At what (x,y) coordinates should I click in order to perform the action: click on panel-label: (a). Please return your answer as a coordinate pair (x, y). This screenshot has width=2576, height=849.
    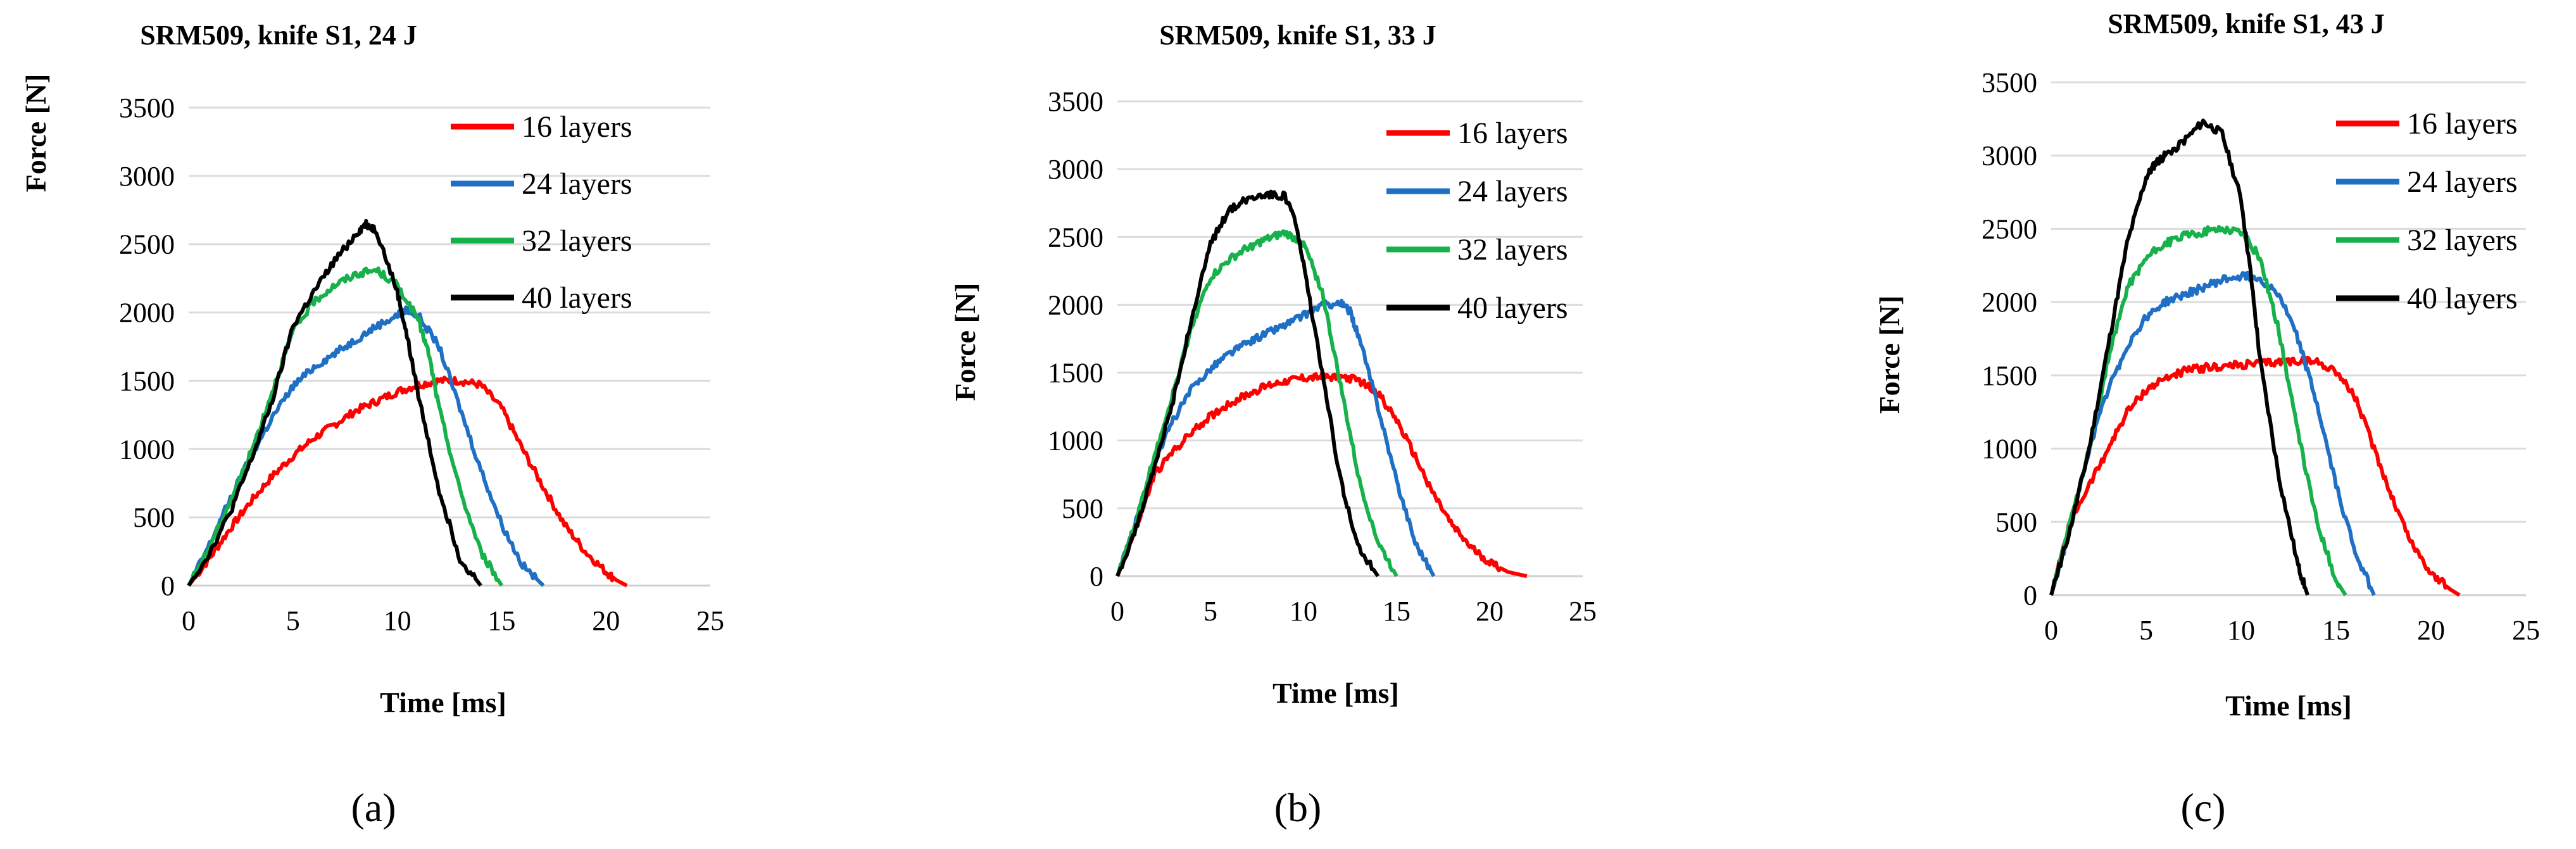
    Looking at the image, I should click on (373, 807).